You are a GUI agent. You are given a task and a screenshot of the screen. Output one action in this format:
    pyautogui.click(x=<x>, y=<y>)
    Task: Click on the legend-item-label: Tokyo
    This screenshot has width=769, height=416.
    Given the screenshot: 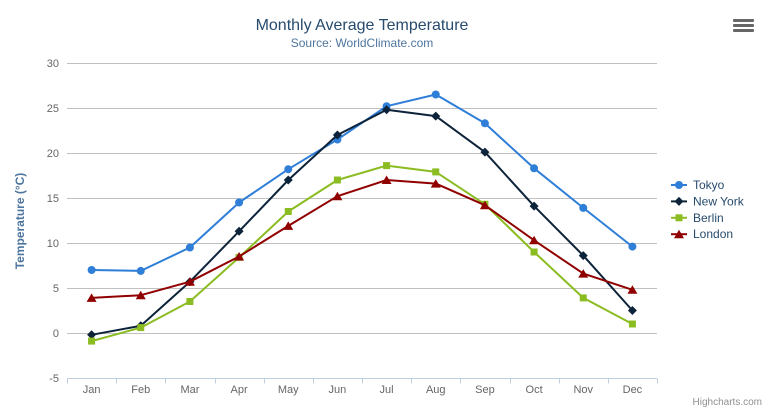 What is the action you would take?
    pyautogui.click(x=709, y=185)
    